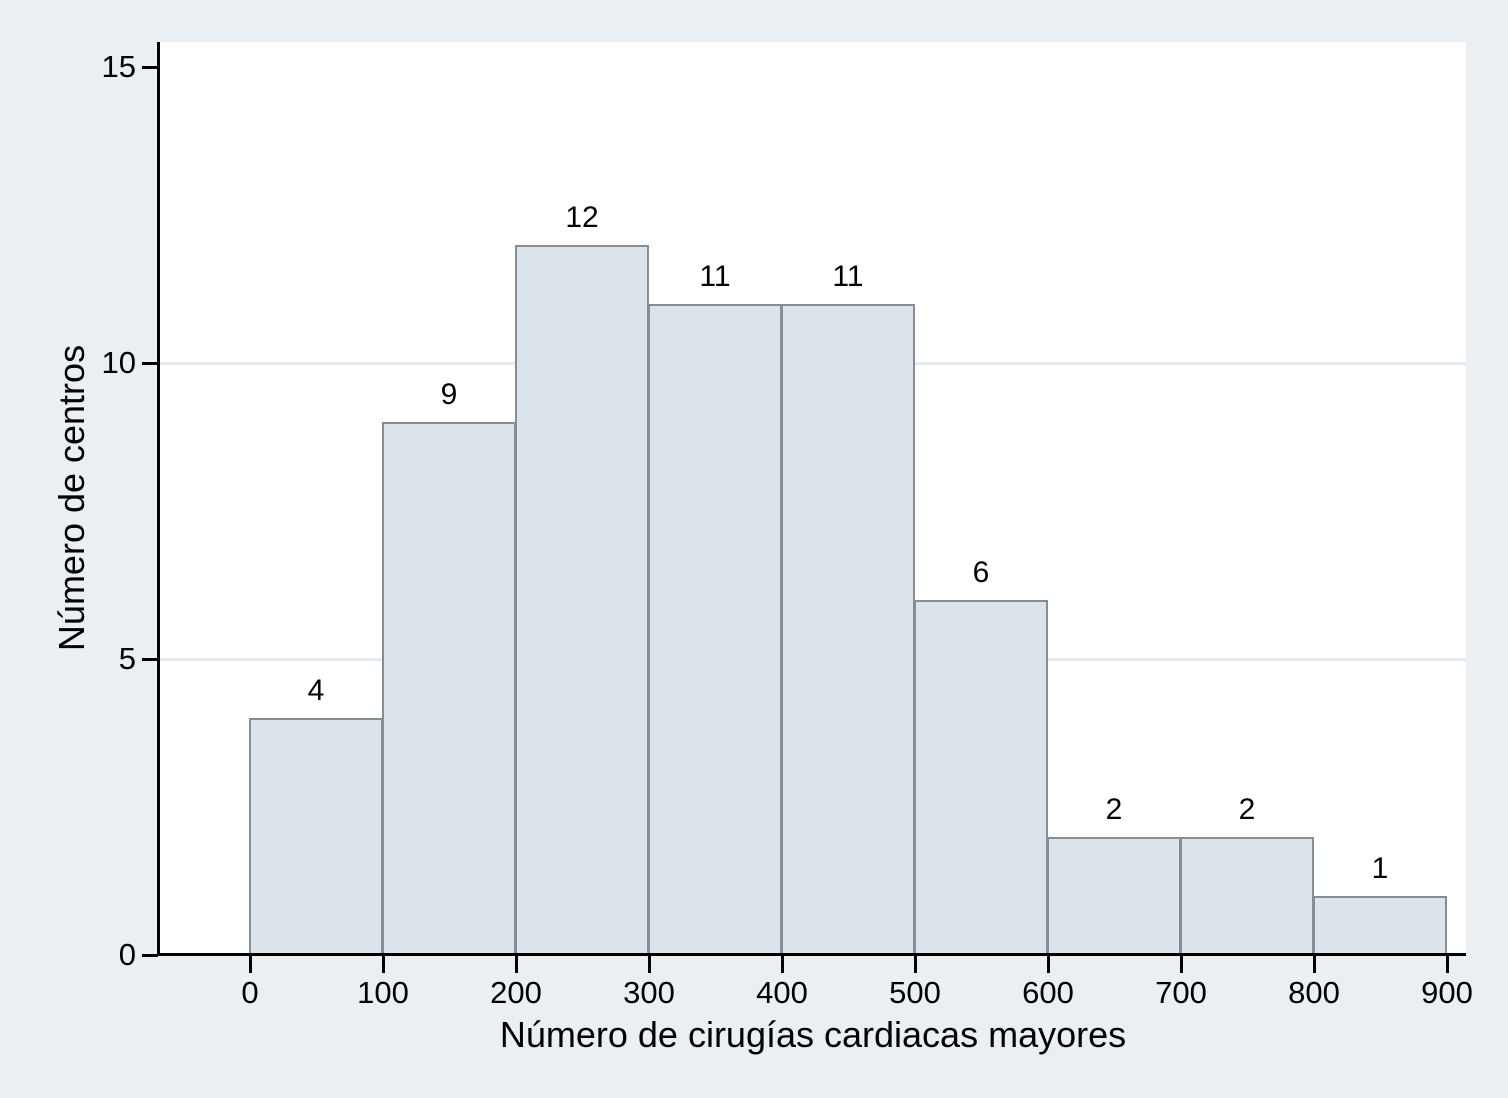 This screenshot has height=1098, width=1508. Describe the element at coordinates (1048, 992) in the screenshot. I see `x-tick-label: 600` at that location.